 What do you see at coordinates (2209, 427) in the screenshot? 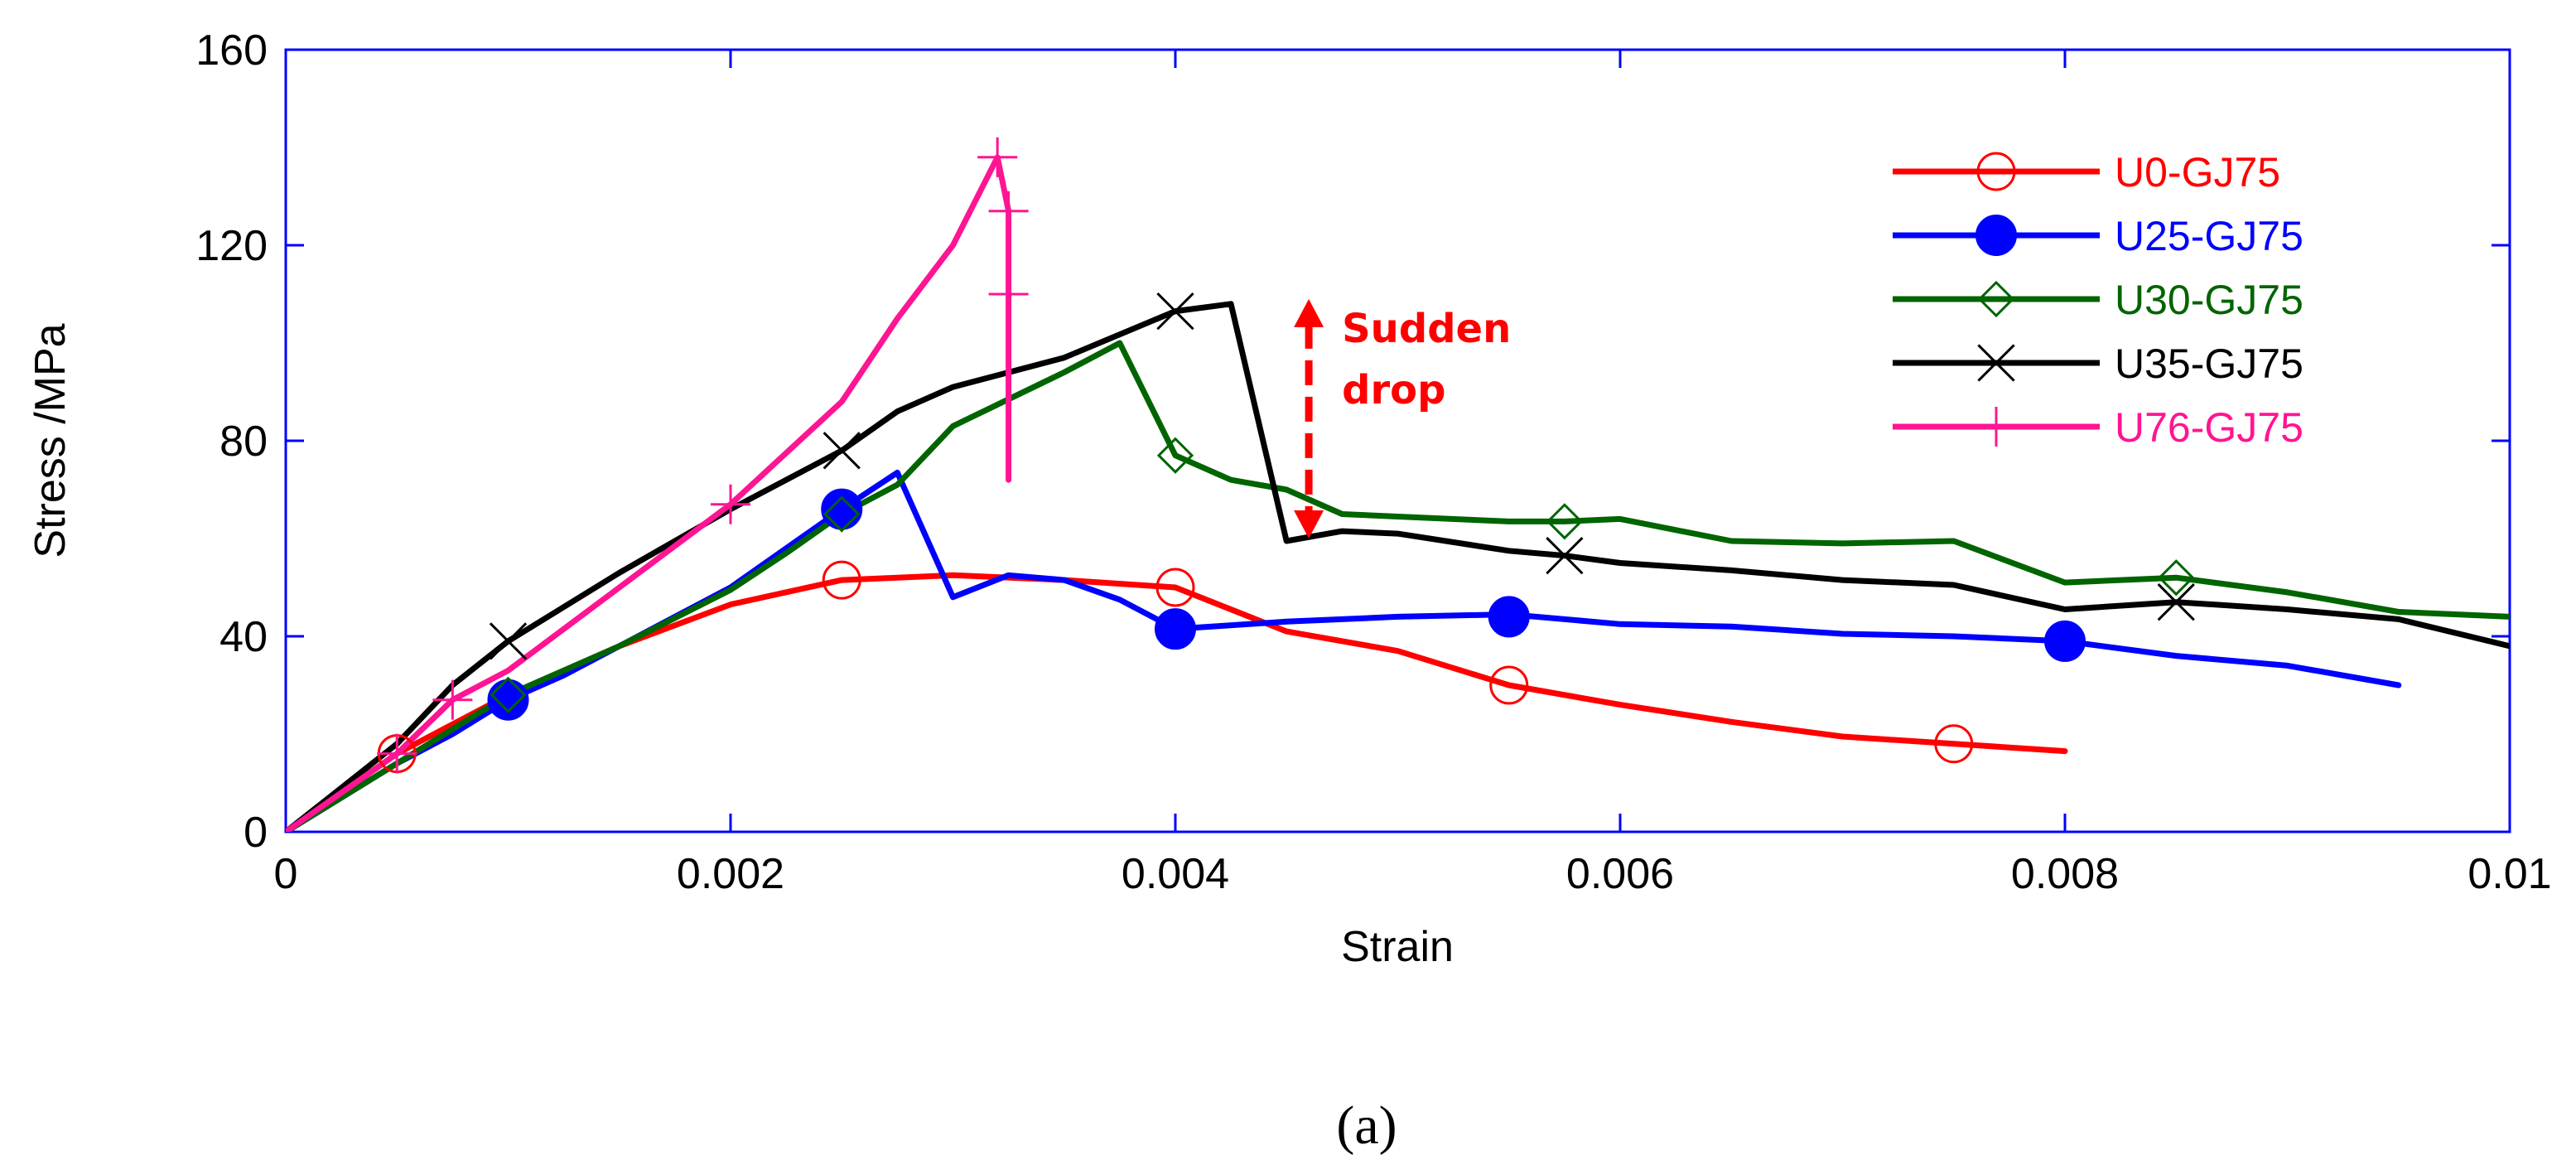
I see `legend-label: U76-GJ75` at bounding box center [2209, 427].